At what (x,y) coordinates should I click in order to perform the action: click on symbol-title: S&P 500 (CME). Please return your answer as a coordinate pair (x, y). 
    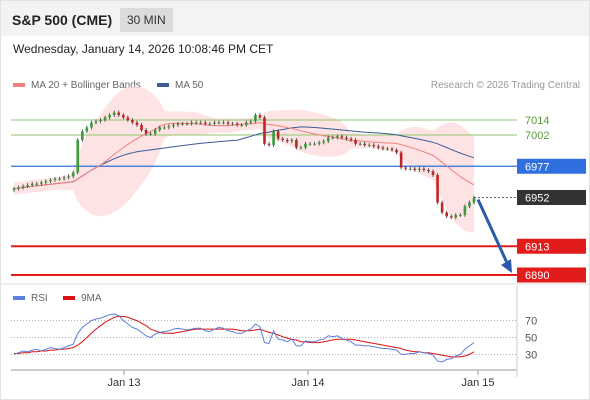
    Looking at the image, I should click on (62, 20).